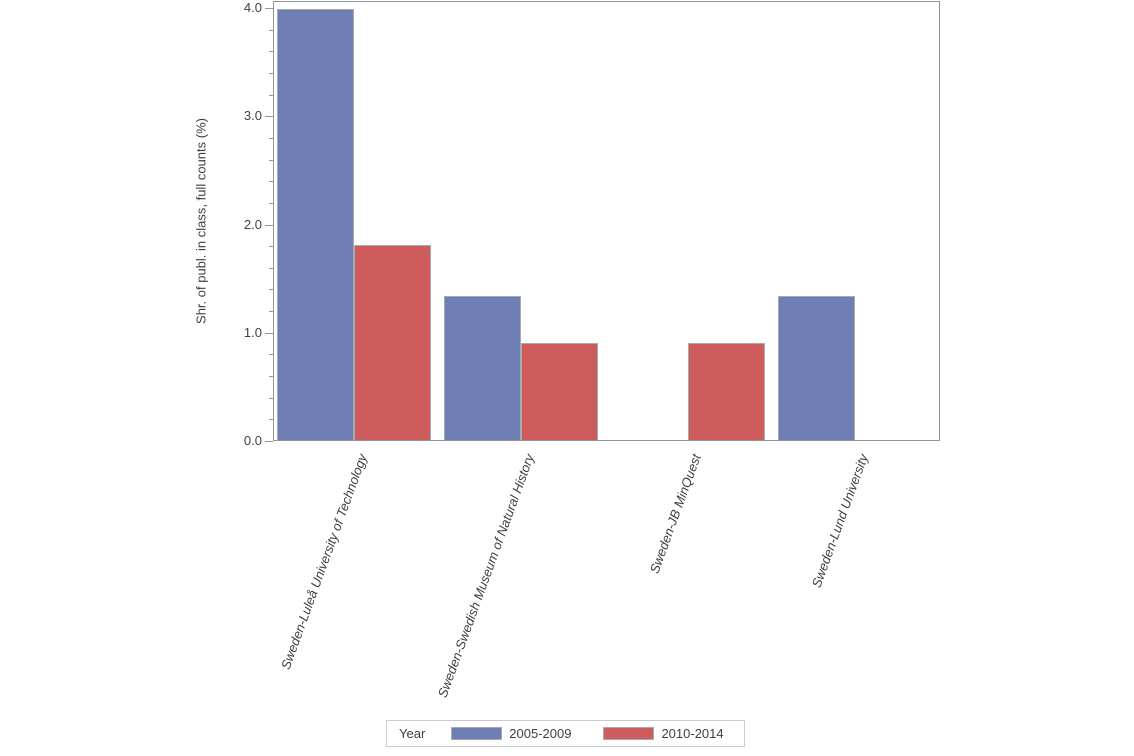  I want to click on y-tick-label: 3.0, so click(252, 115).